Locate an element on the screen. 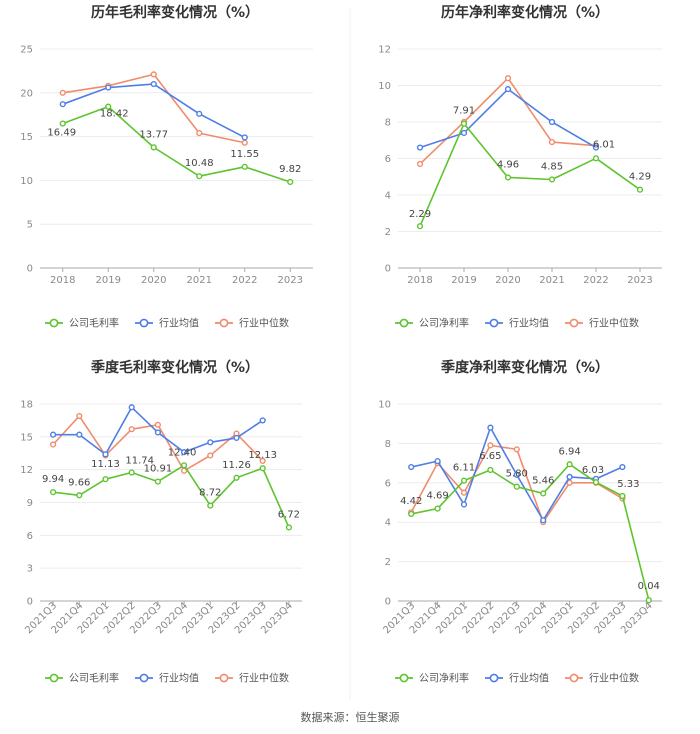  data-label: 6.65 is located at coordinates (490, 456).